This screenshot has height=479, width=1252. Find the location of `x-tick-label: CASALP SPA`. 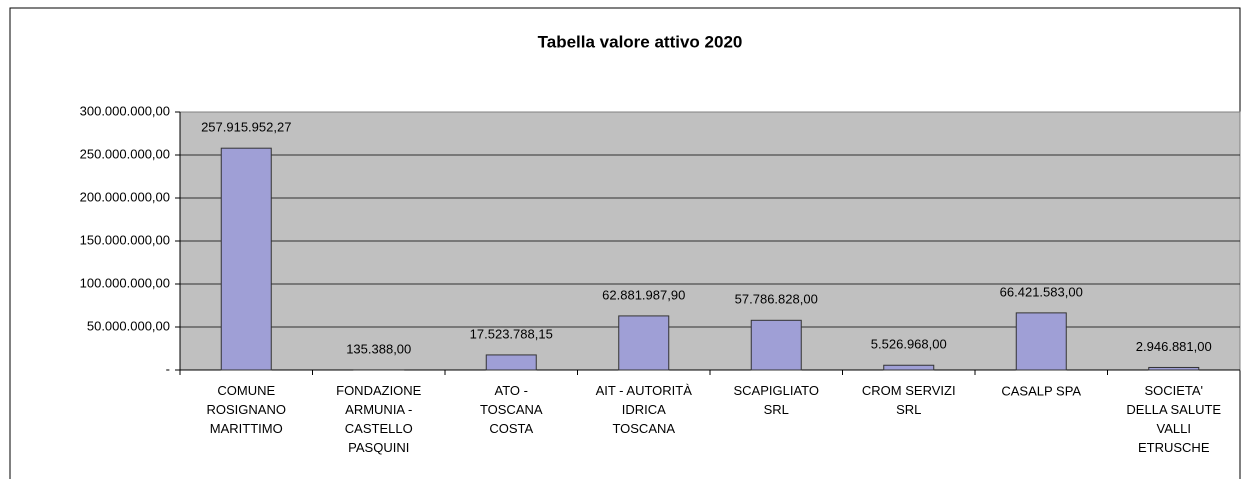

x-tick-label: CASALP SPA is located at coordinates (1041, 390).